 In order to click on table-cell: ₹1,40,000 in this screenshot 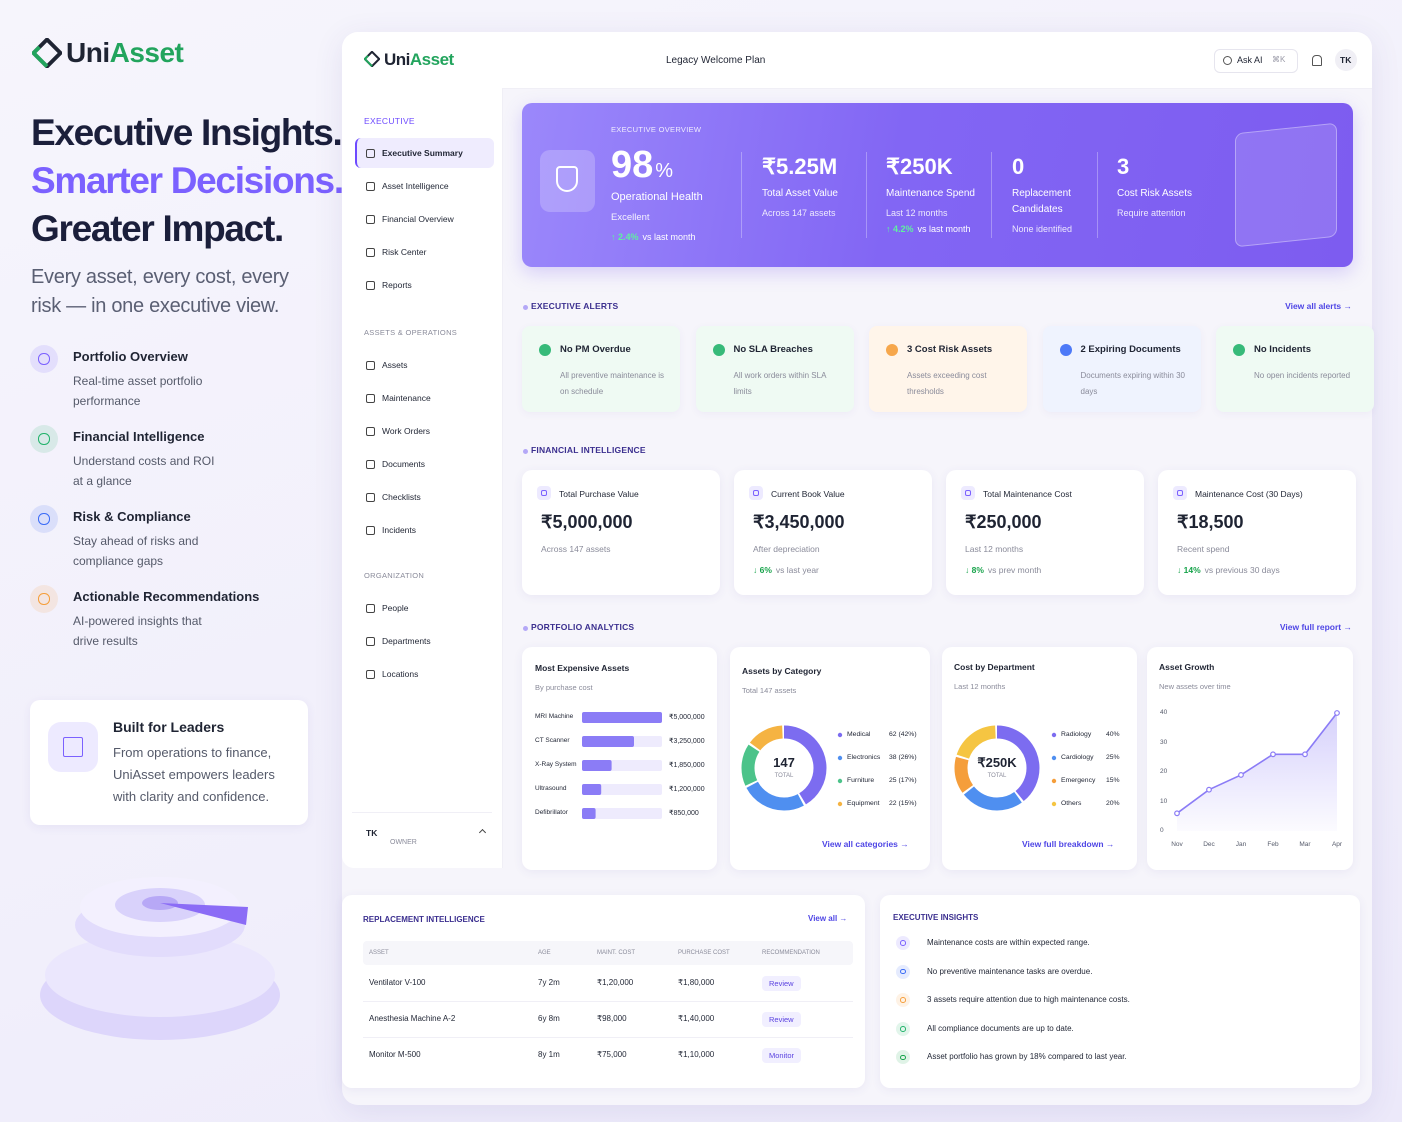, I will do `click(696, 1018)`.